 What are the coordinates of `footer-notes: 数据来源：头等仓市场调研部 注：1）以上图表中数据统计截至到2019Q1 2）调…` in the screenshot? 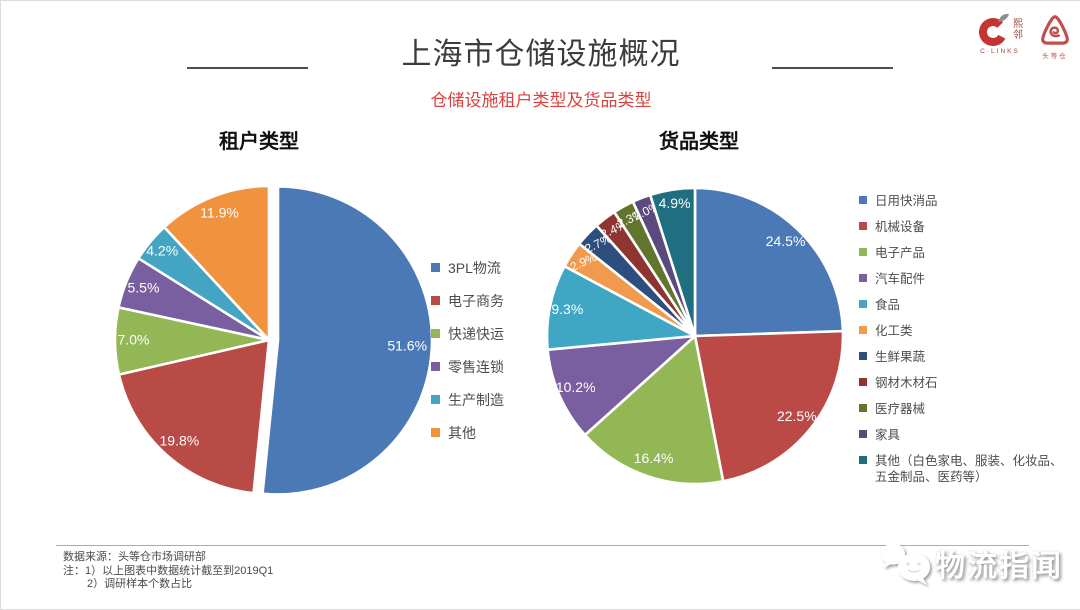 It's located at (168, 571).